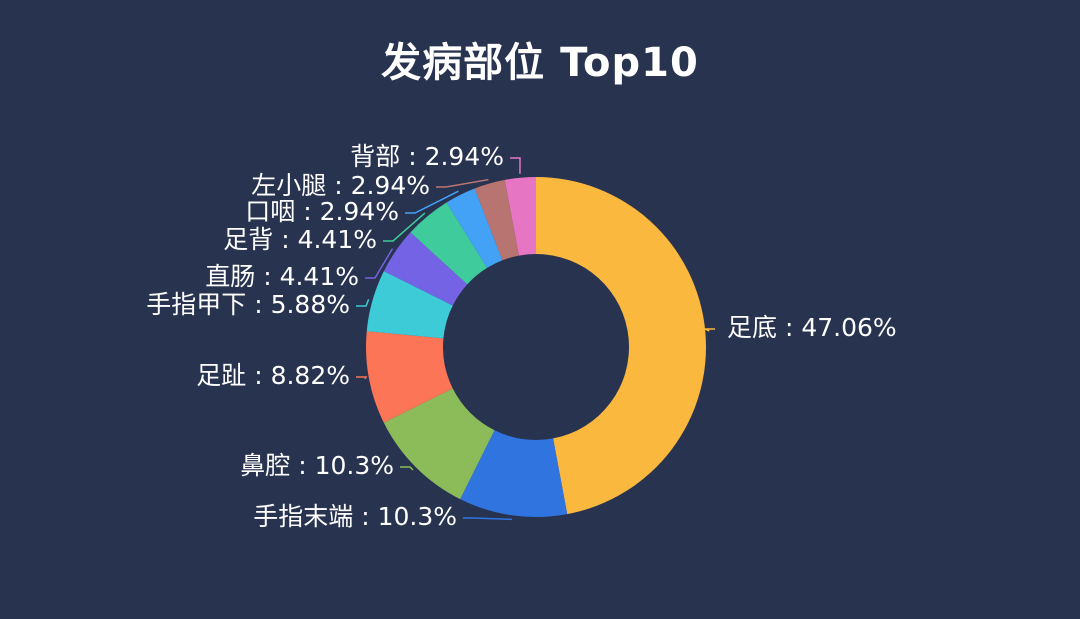  Describe the element at coordinates (812, 327) in the screenshot. I see `slice-label-1: 足底 : 47.06%` at that location.